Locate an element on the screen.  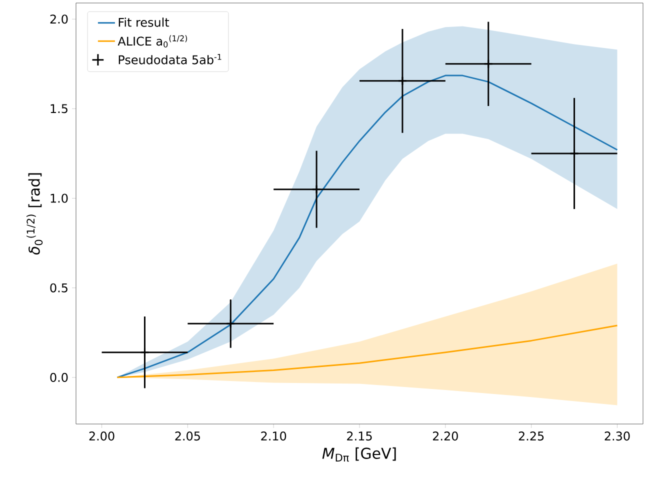
x-tick-label: 2.00 is located at coordinates (101, 436).